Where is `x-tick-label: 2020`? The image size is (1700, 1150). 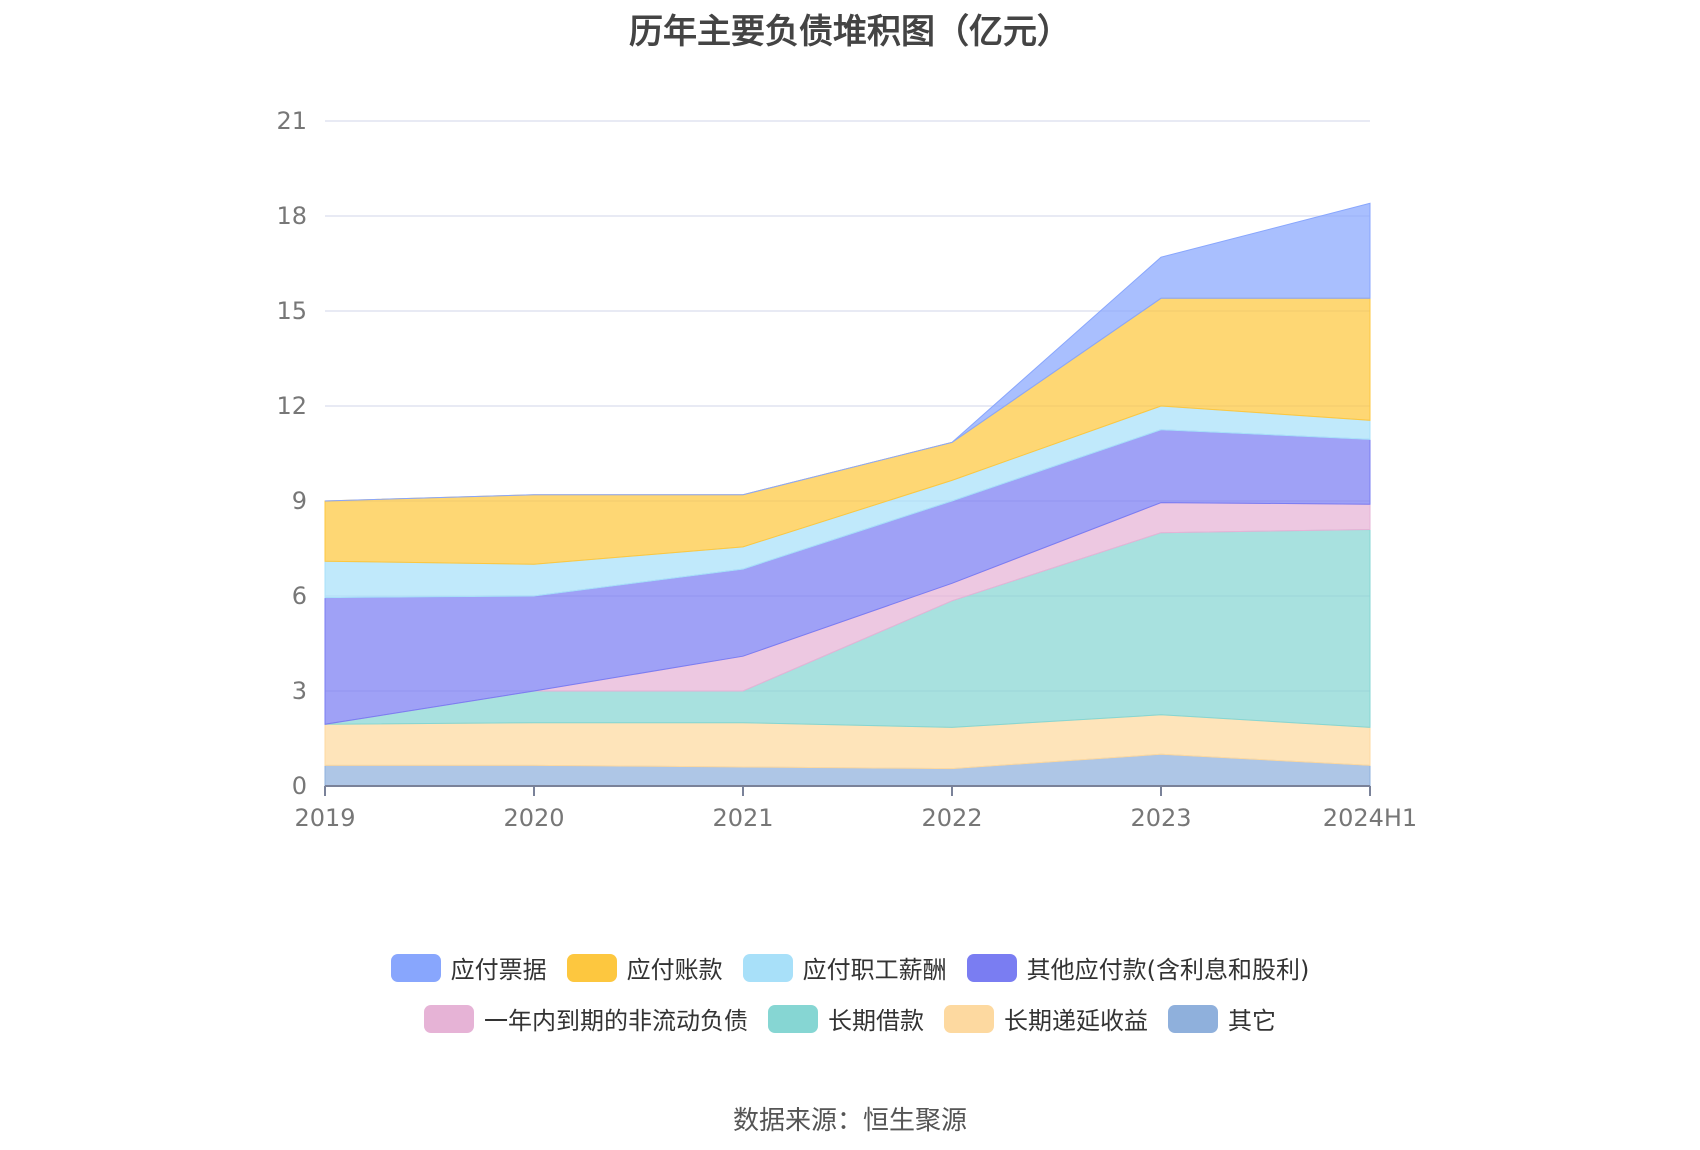 x-tick-label: 2020 is located at coordinates (533, 818).